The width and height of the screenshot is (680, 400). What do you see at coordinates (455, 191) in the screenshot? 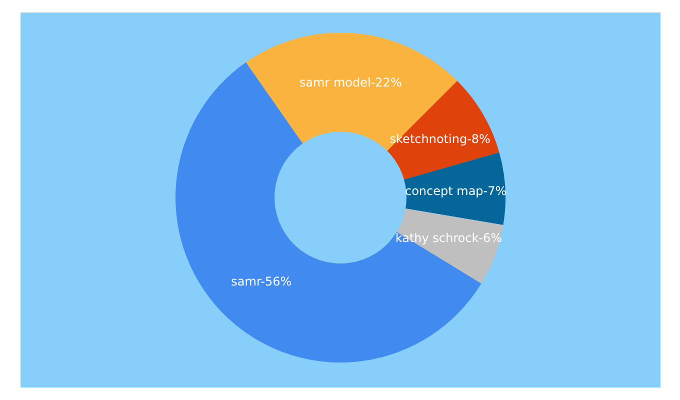
I see `slice-label: concept map-7%` at bounding box center [455, 191].